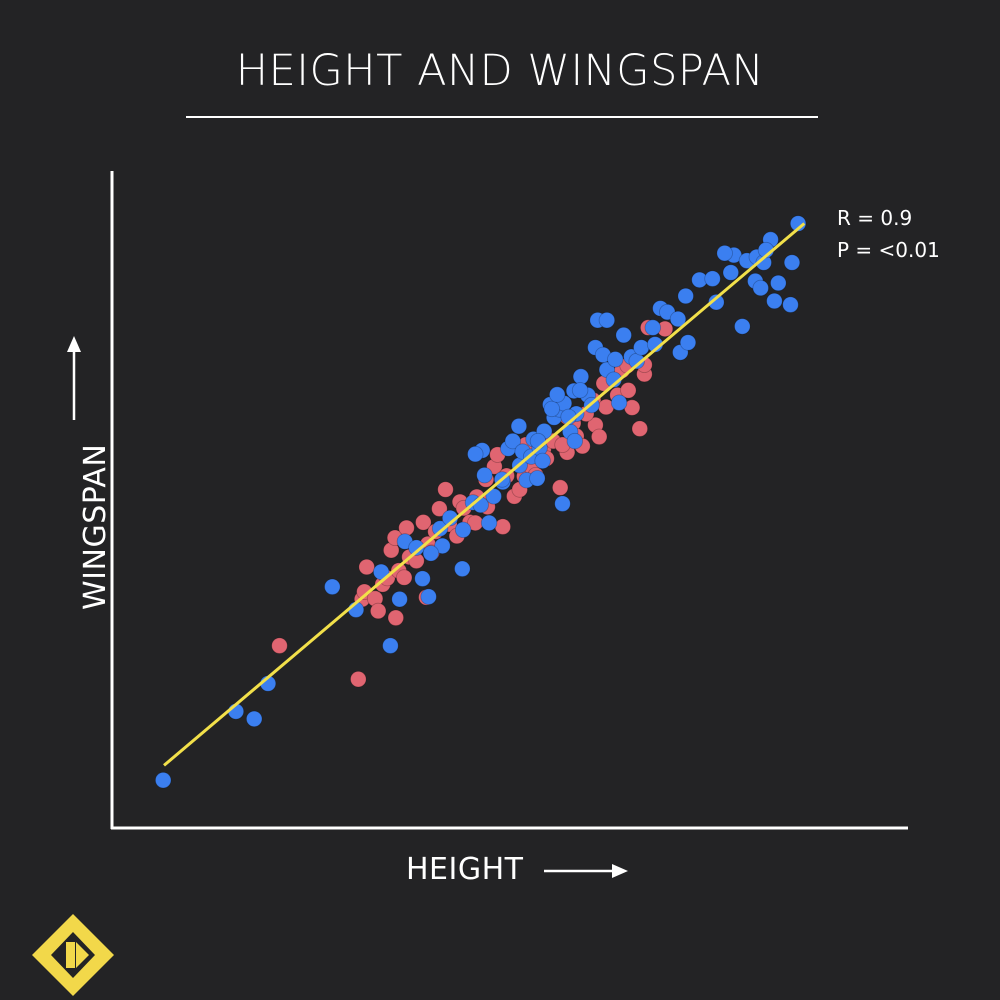 The image size is (1000, 1000). Describe the element at coordinates (875, 218) in the screenshot. I see `r-value-label: R = 0.9` at that location.